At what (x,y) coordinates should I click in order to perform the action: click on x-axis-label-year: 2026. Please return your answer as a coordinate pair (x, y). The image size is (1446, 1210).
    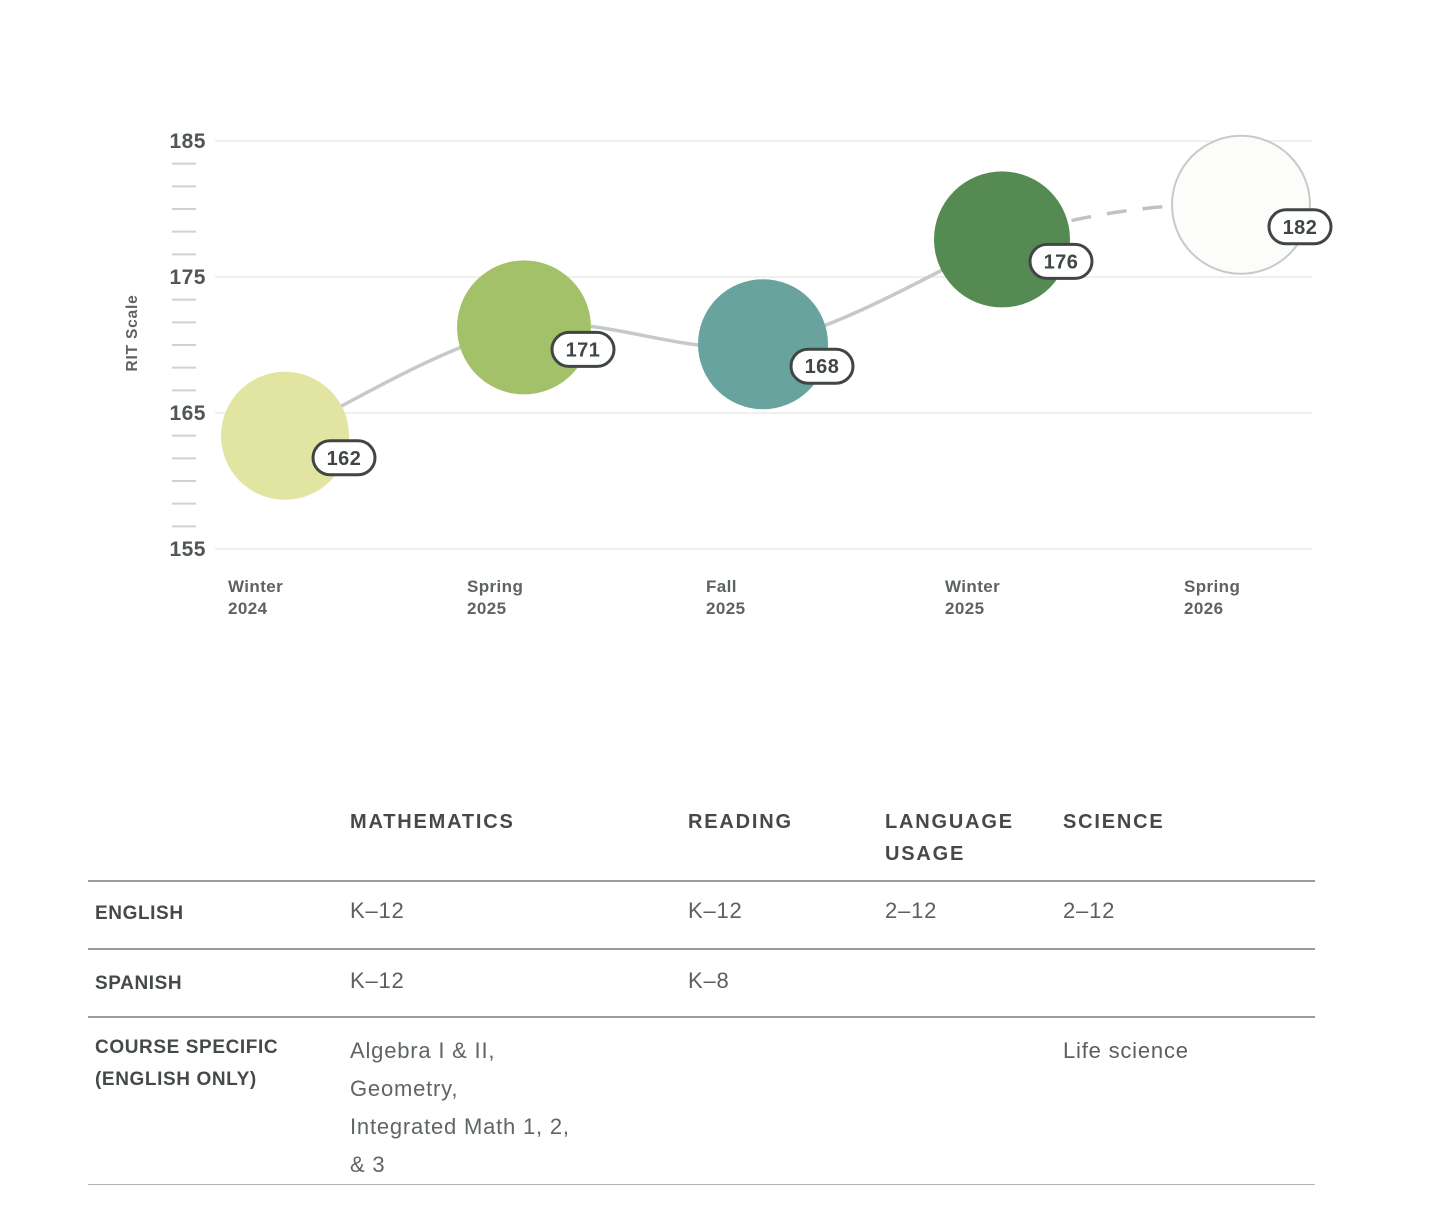
    Looking at the image, I should click on (1203, 608).